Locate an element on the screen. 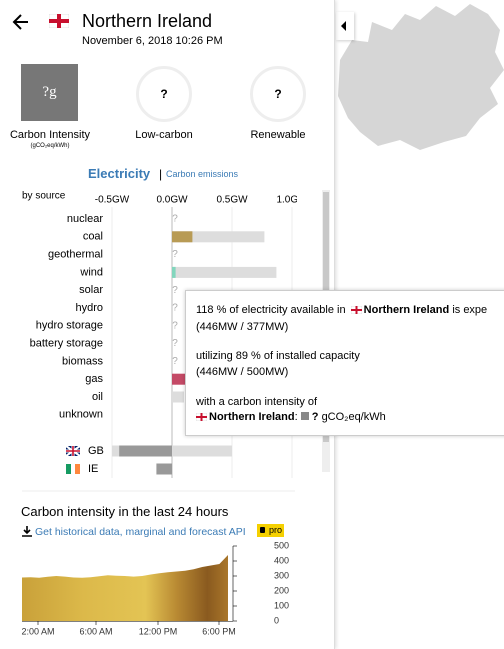  source-label: nuclear is located at coordinates (85, 219).